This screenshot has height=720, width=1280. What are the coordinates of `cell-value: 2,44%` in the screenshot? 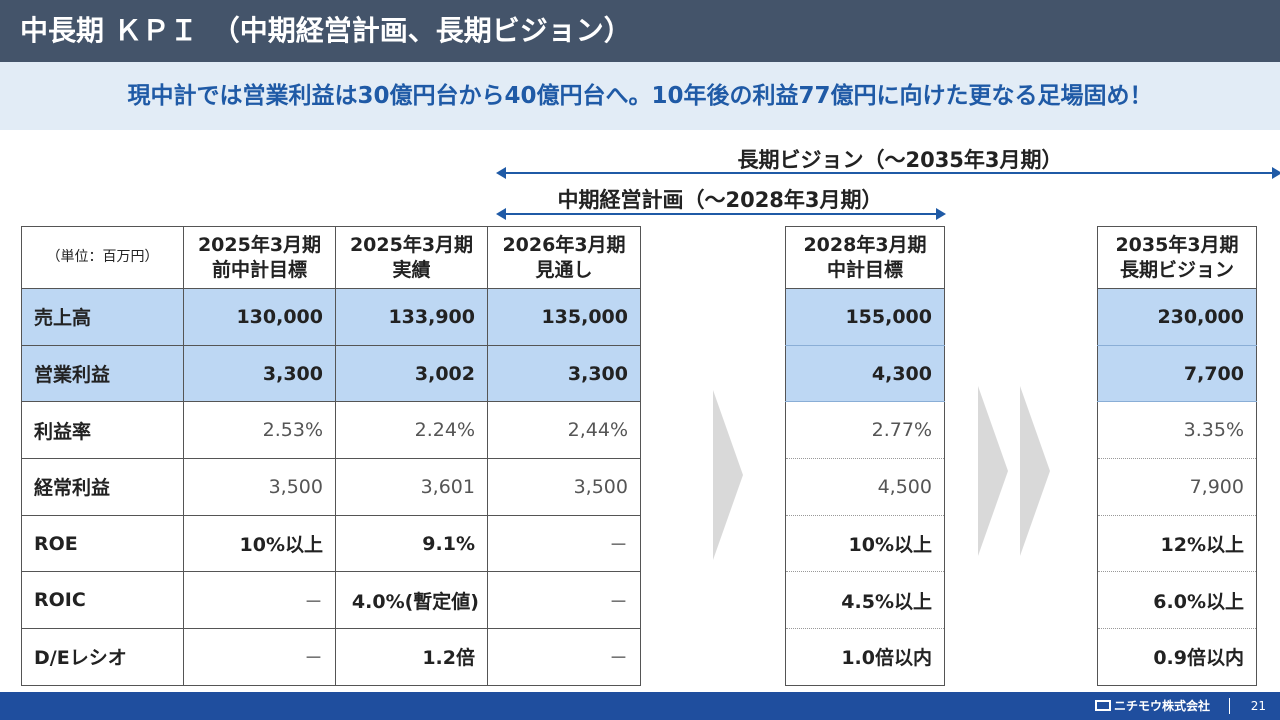 It's located at (564, 430).